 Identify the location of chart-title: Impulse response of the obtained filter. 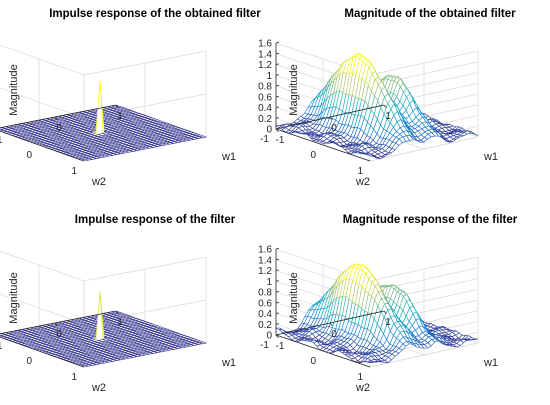
(155, 14).